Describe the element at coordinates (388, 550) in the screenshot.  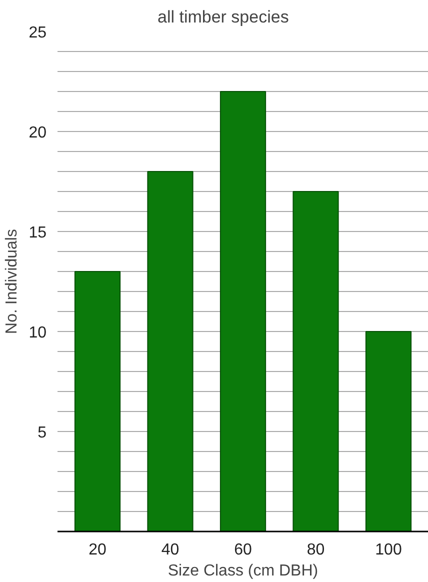
I see `x-tick-label: 100` at that location.